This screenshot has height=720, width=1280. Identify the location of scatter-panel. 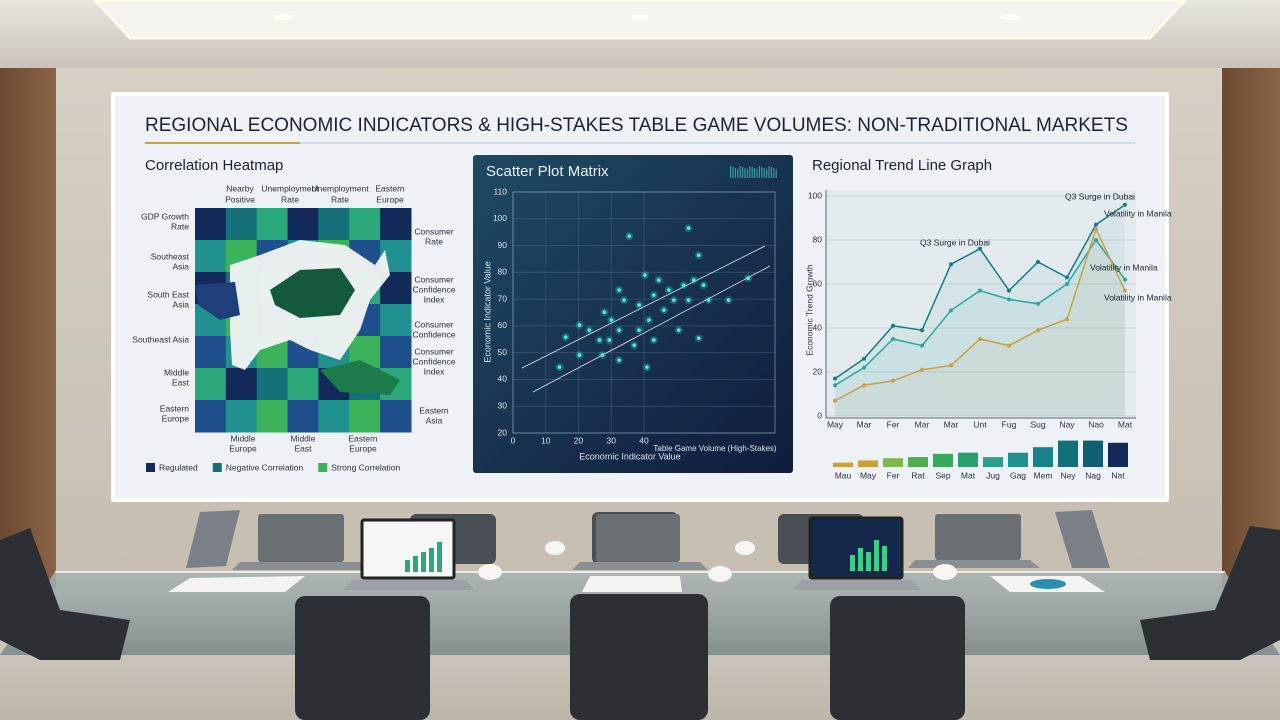
(633, 314).